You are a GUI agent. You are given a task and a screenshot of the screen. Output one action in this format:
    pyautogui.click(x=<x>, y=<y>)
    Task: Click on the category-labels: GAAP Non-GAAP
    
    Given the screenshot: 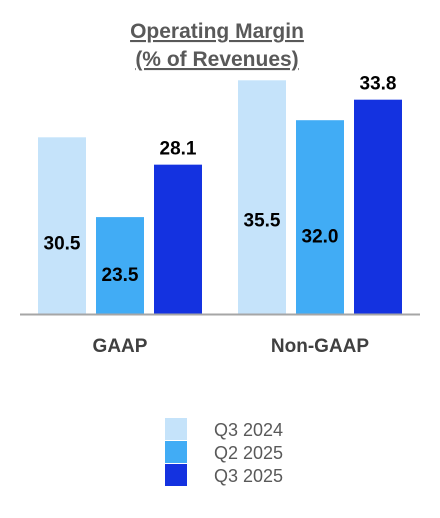 What is the action you would take?
    pyautogui.click(x=231, y=346)
    